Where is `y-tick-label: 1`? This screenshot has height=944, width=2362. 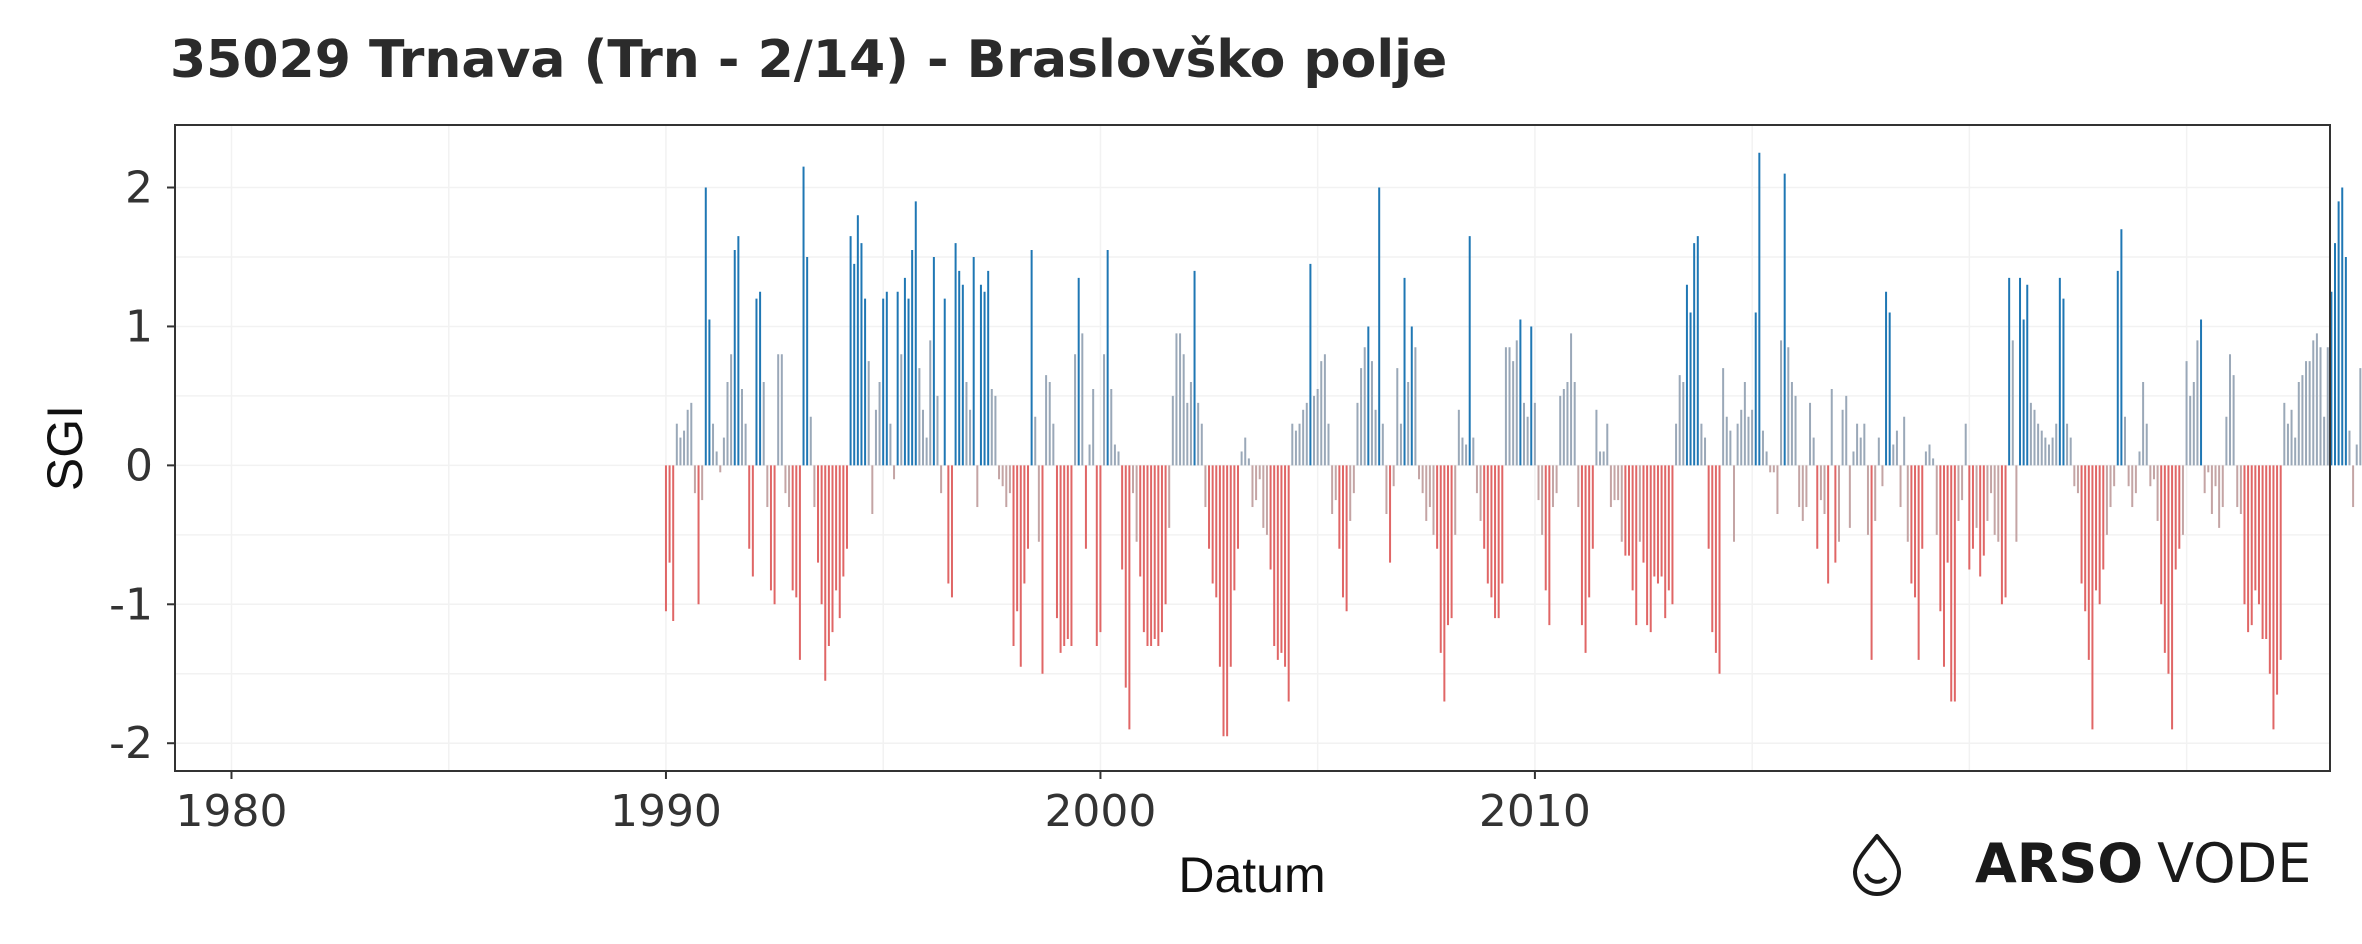
y-tick-label: 1 is located at coordinates (139, 326).